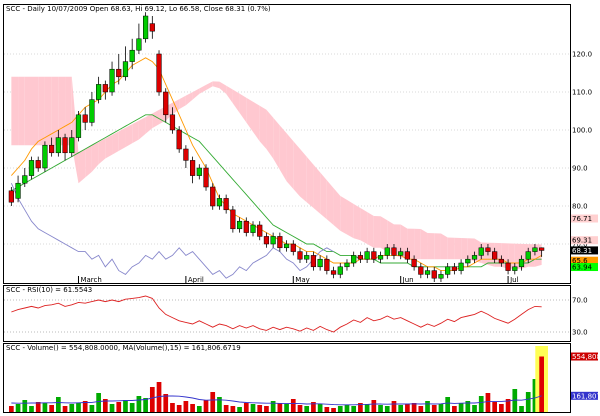 Image resolution: width=600 pixels, height=416 pixels. I want to click on rsi-panel, so click(287, 313).